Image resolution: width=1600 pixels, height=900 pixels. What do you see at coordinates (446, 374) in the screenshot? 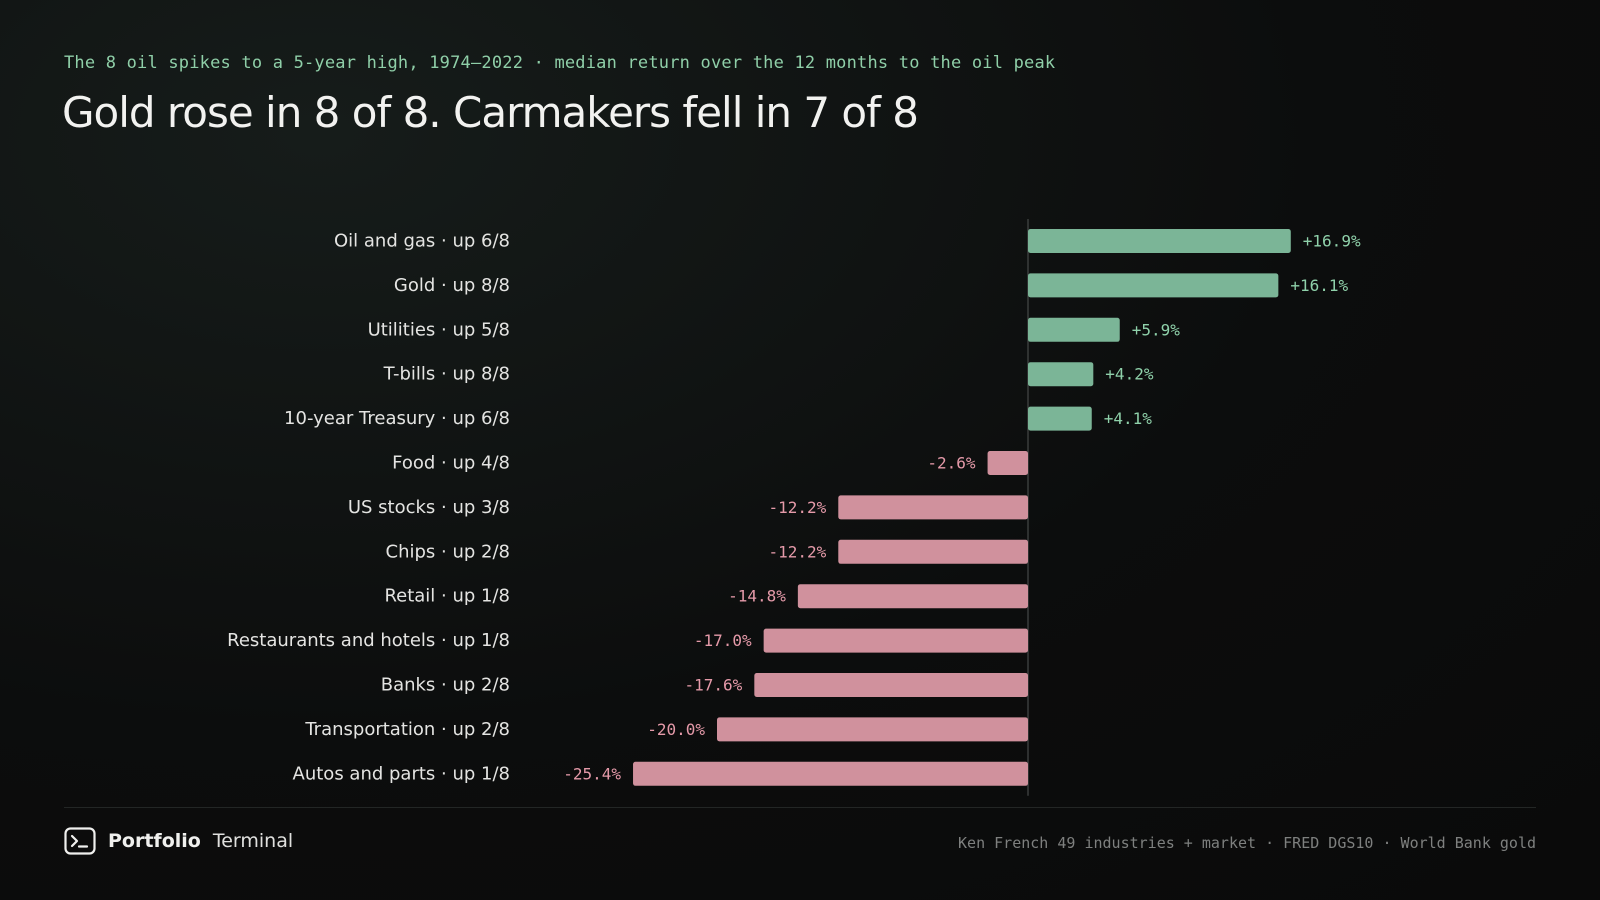
I see `category-label: T-bills · up 8/8` at bounding box center [446, 374].